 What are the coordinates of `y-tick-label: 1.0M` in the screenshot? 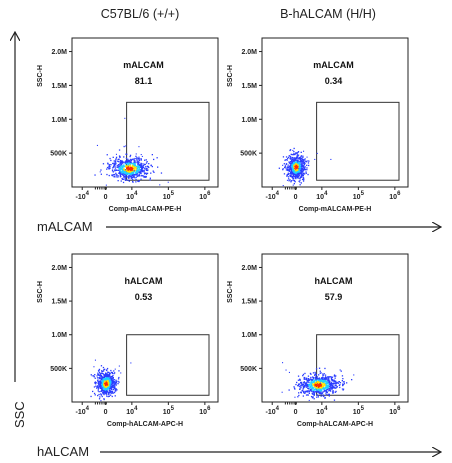 It's located at (249, 335).